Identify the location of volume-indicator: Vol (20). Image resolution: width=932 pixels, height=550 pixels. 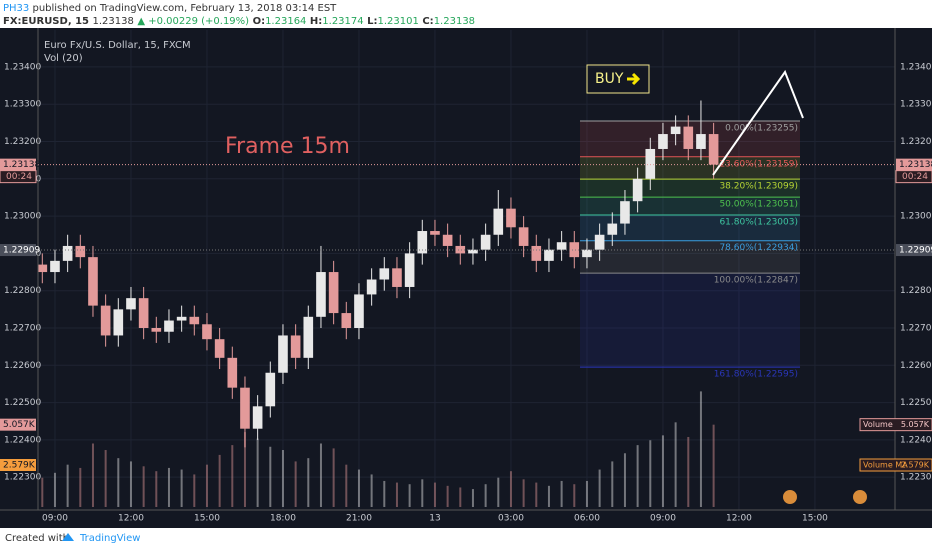
(63, 58).